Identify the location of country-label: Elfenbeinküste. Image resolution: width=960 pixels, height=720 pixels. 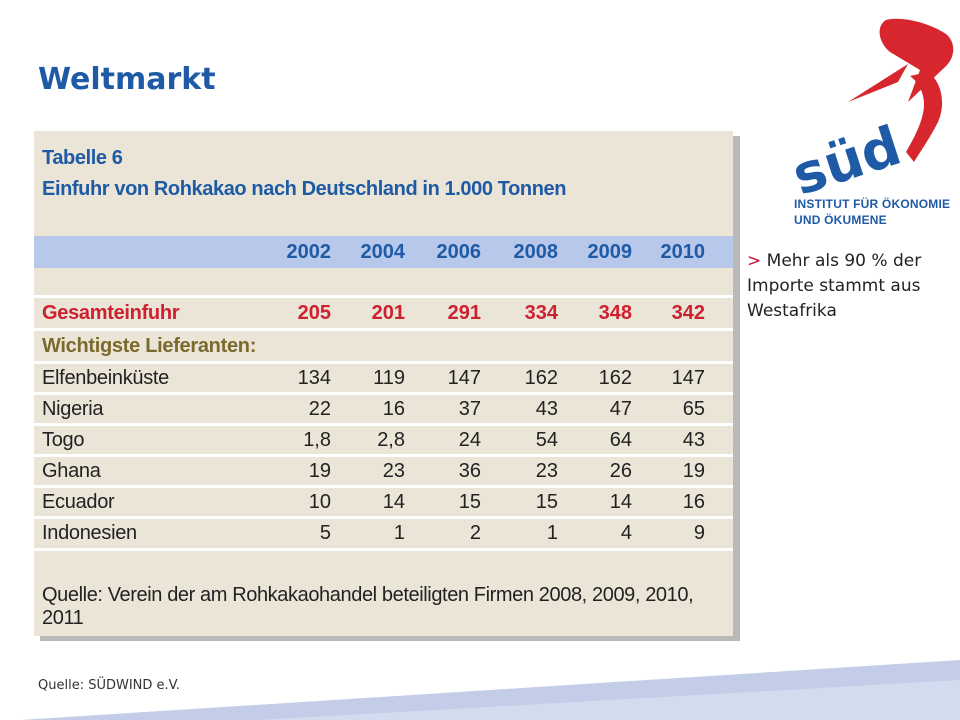
(106, 378).